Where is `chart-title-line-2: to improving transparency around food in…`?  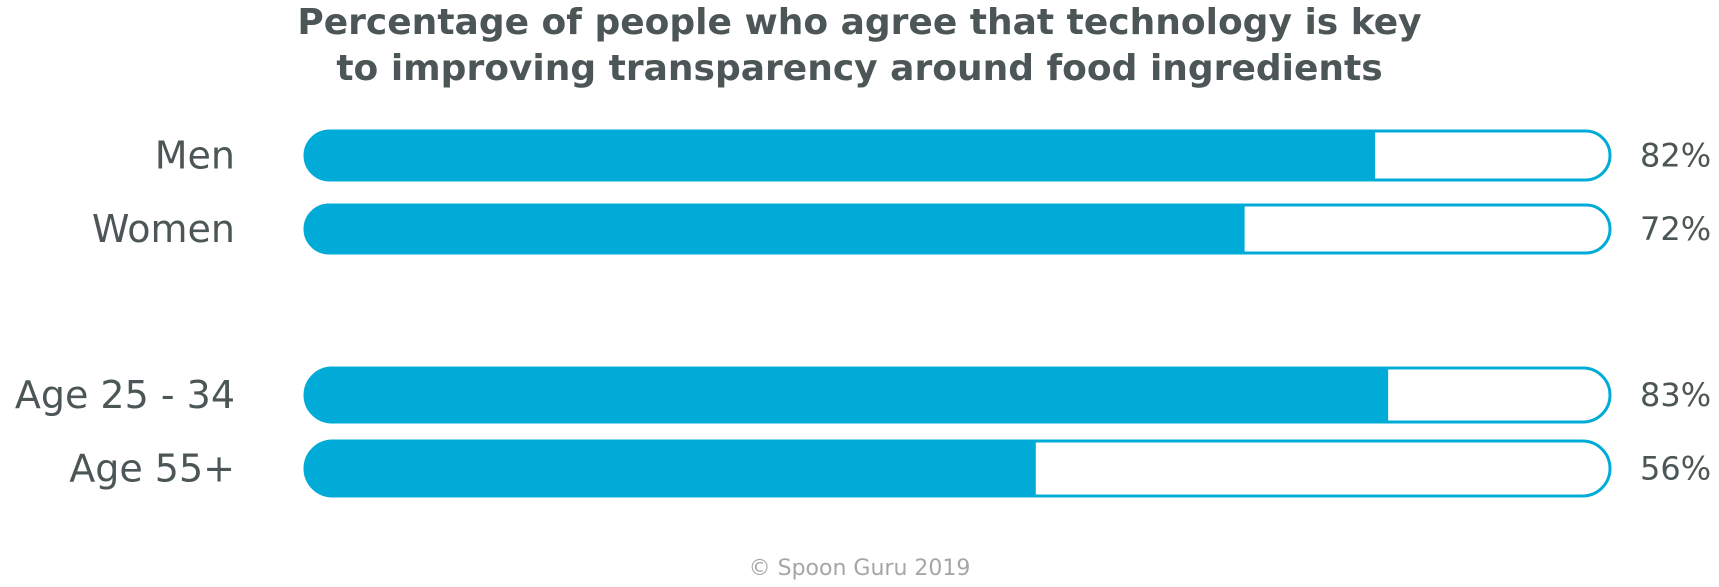 chart-title-line-2: to improving transparency around food in… is located at coordinates (859, 68).